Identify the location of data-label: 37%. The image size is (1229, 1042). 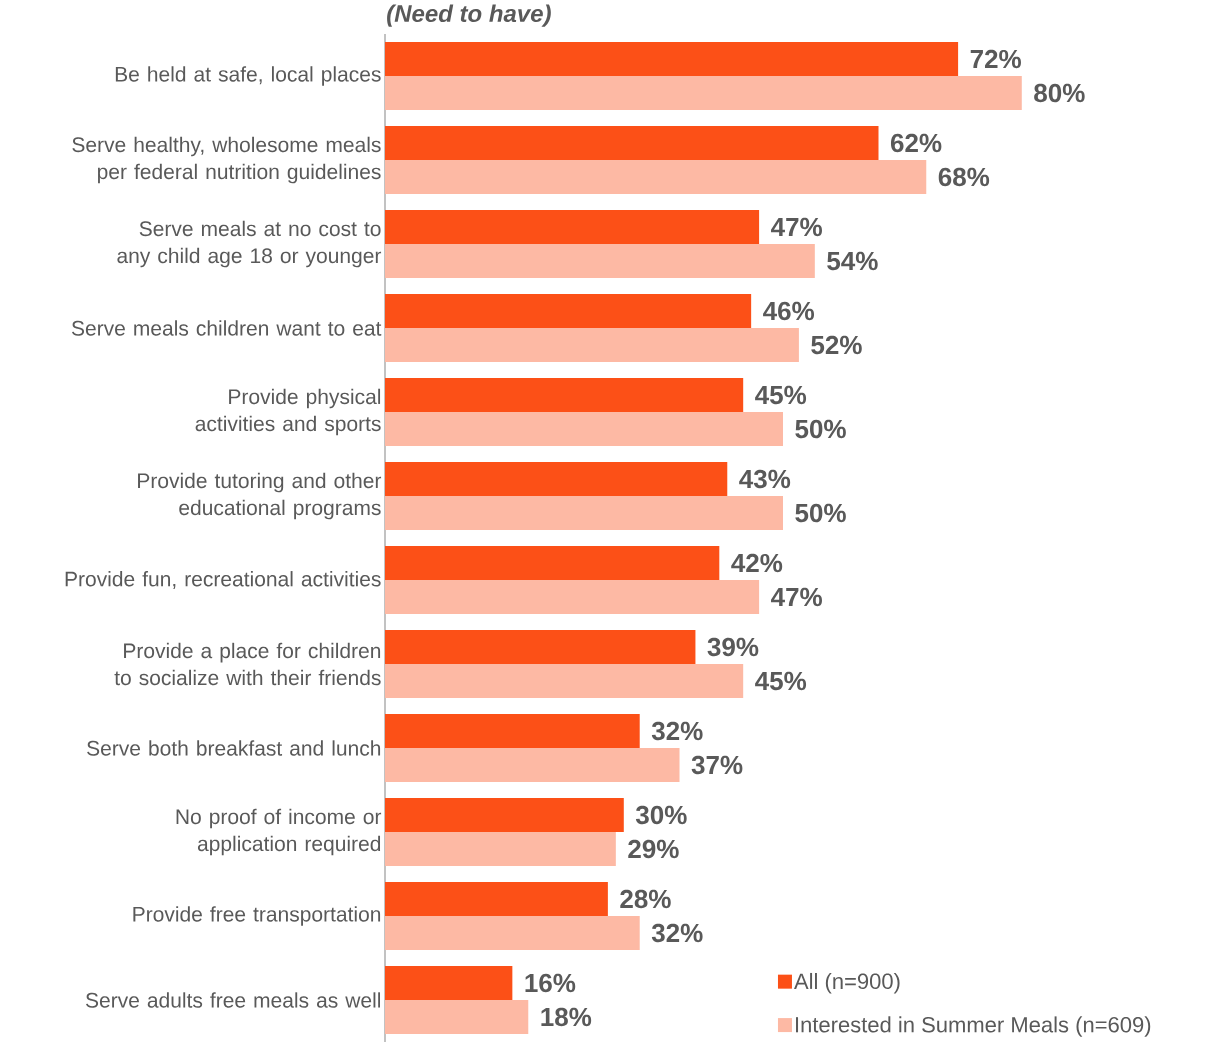
(717, 765).